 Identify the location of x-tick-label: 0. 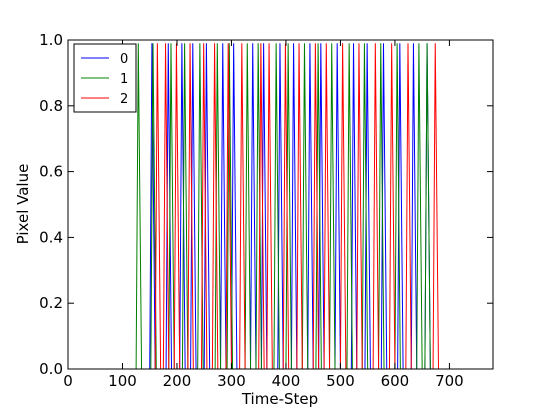
(68, 381).